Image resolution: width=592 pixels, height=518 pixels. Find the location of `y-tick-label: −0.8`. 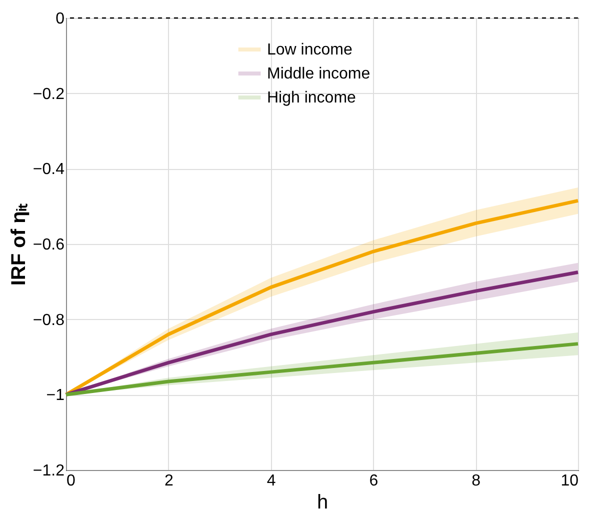

y-tick-label: −0.8 is located at coordinates (48, 320).